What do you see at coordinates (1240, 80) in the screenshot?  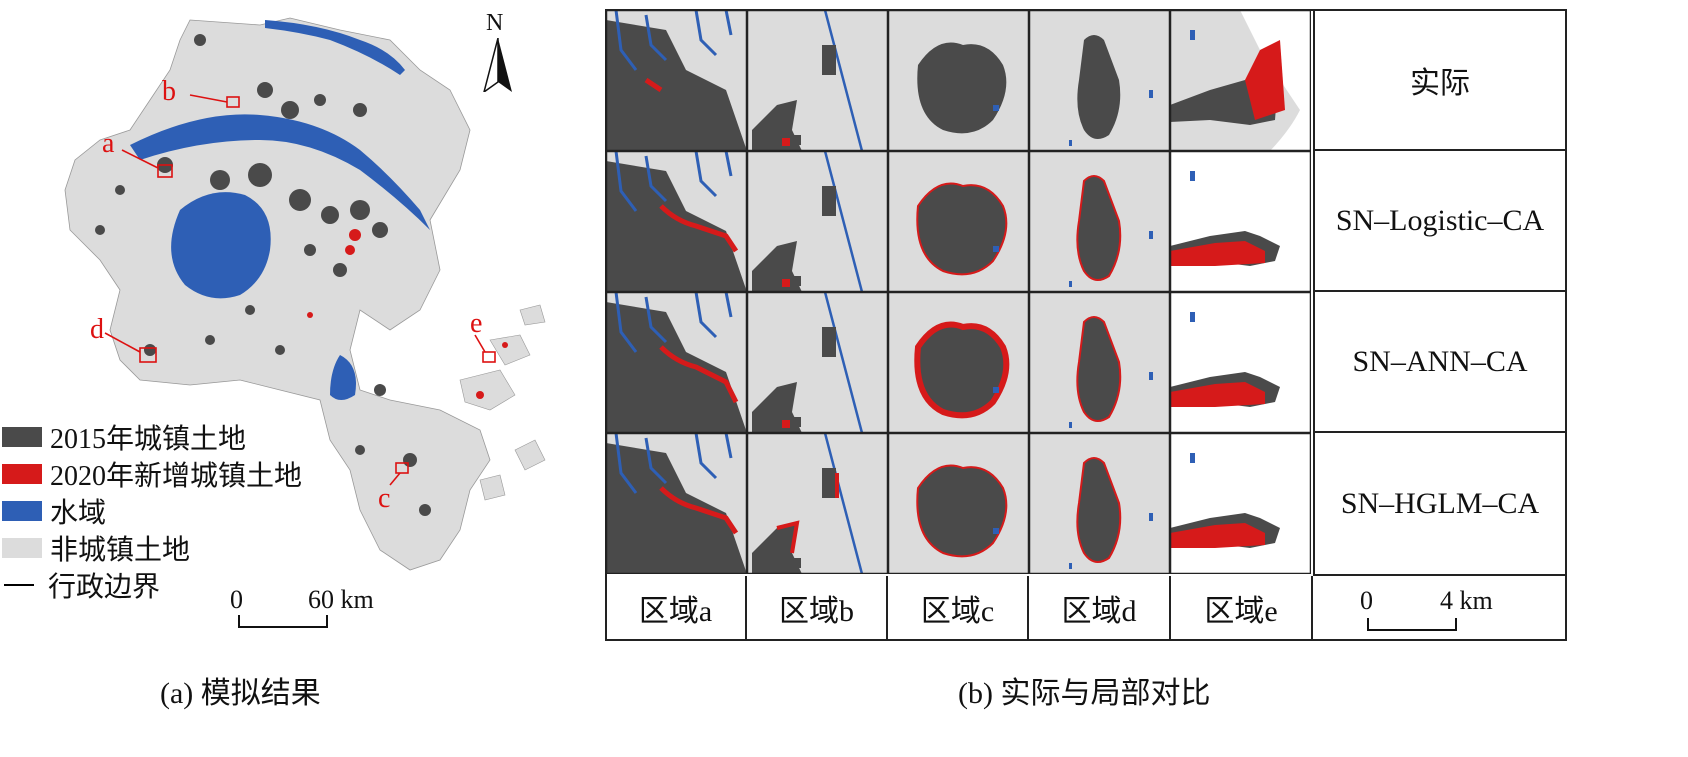 I see `tile-row0-col-e` at bounding box center [1240, 80].